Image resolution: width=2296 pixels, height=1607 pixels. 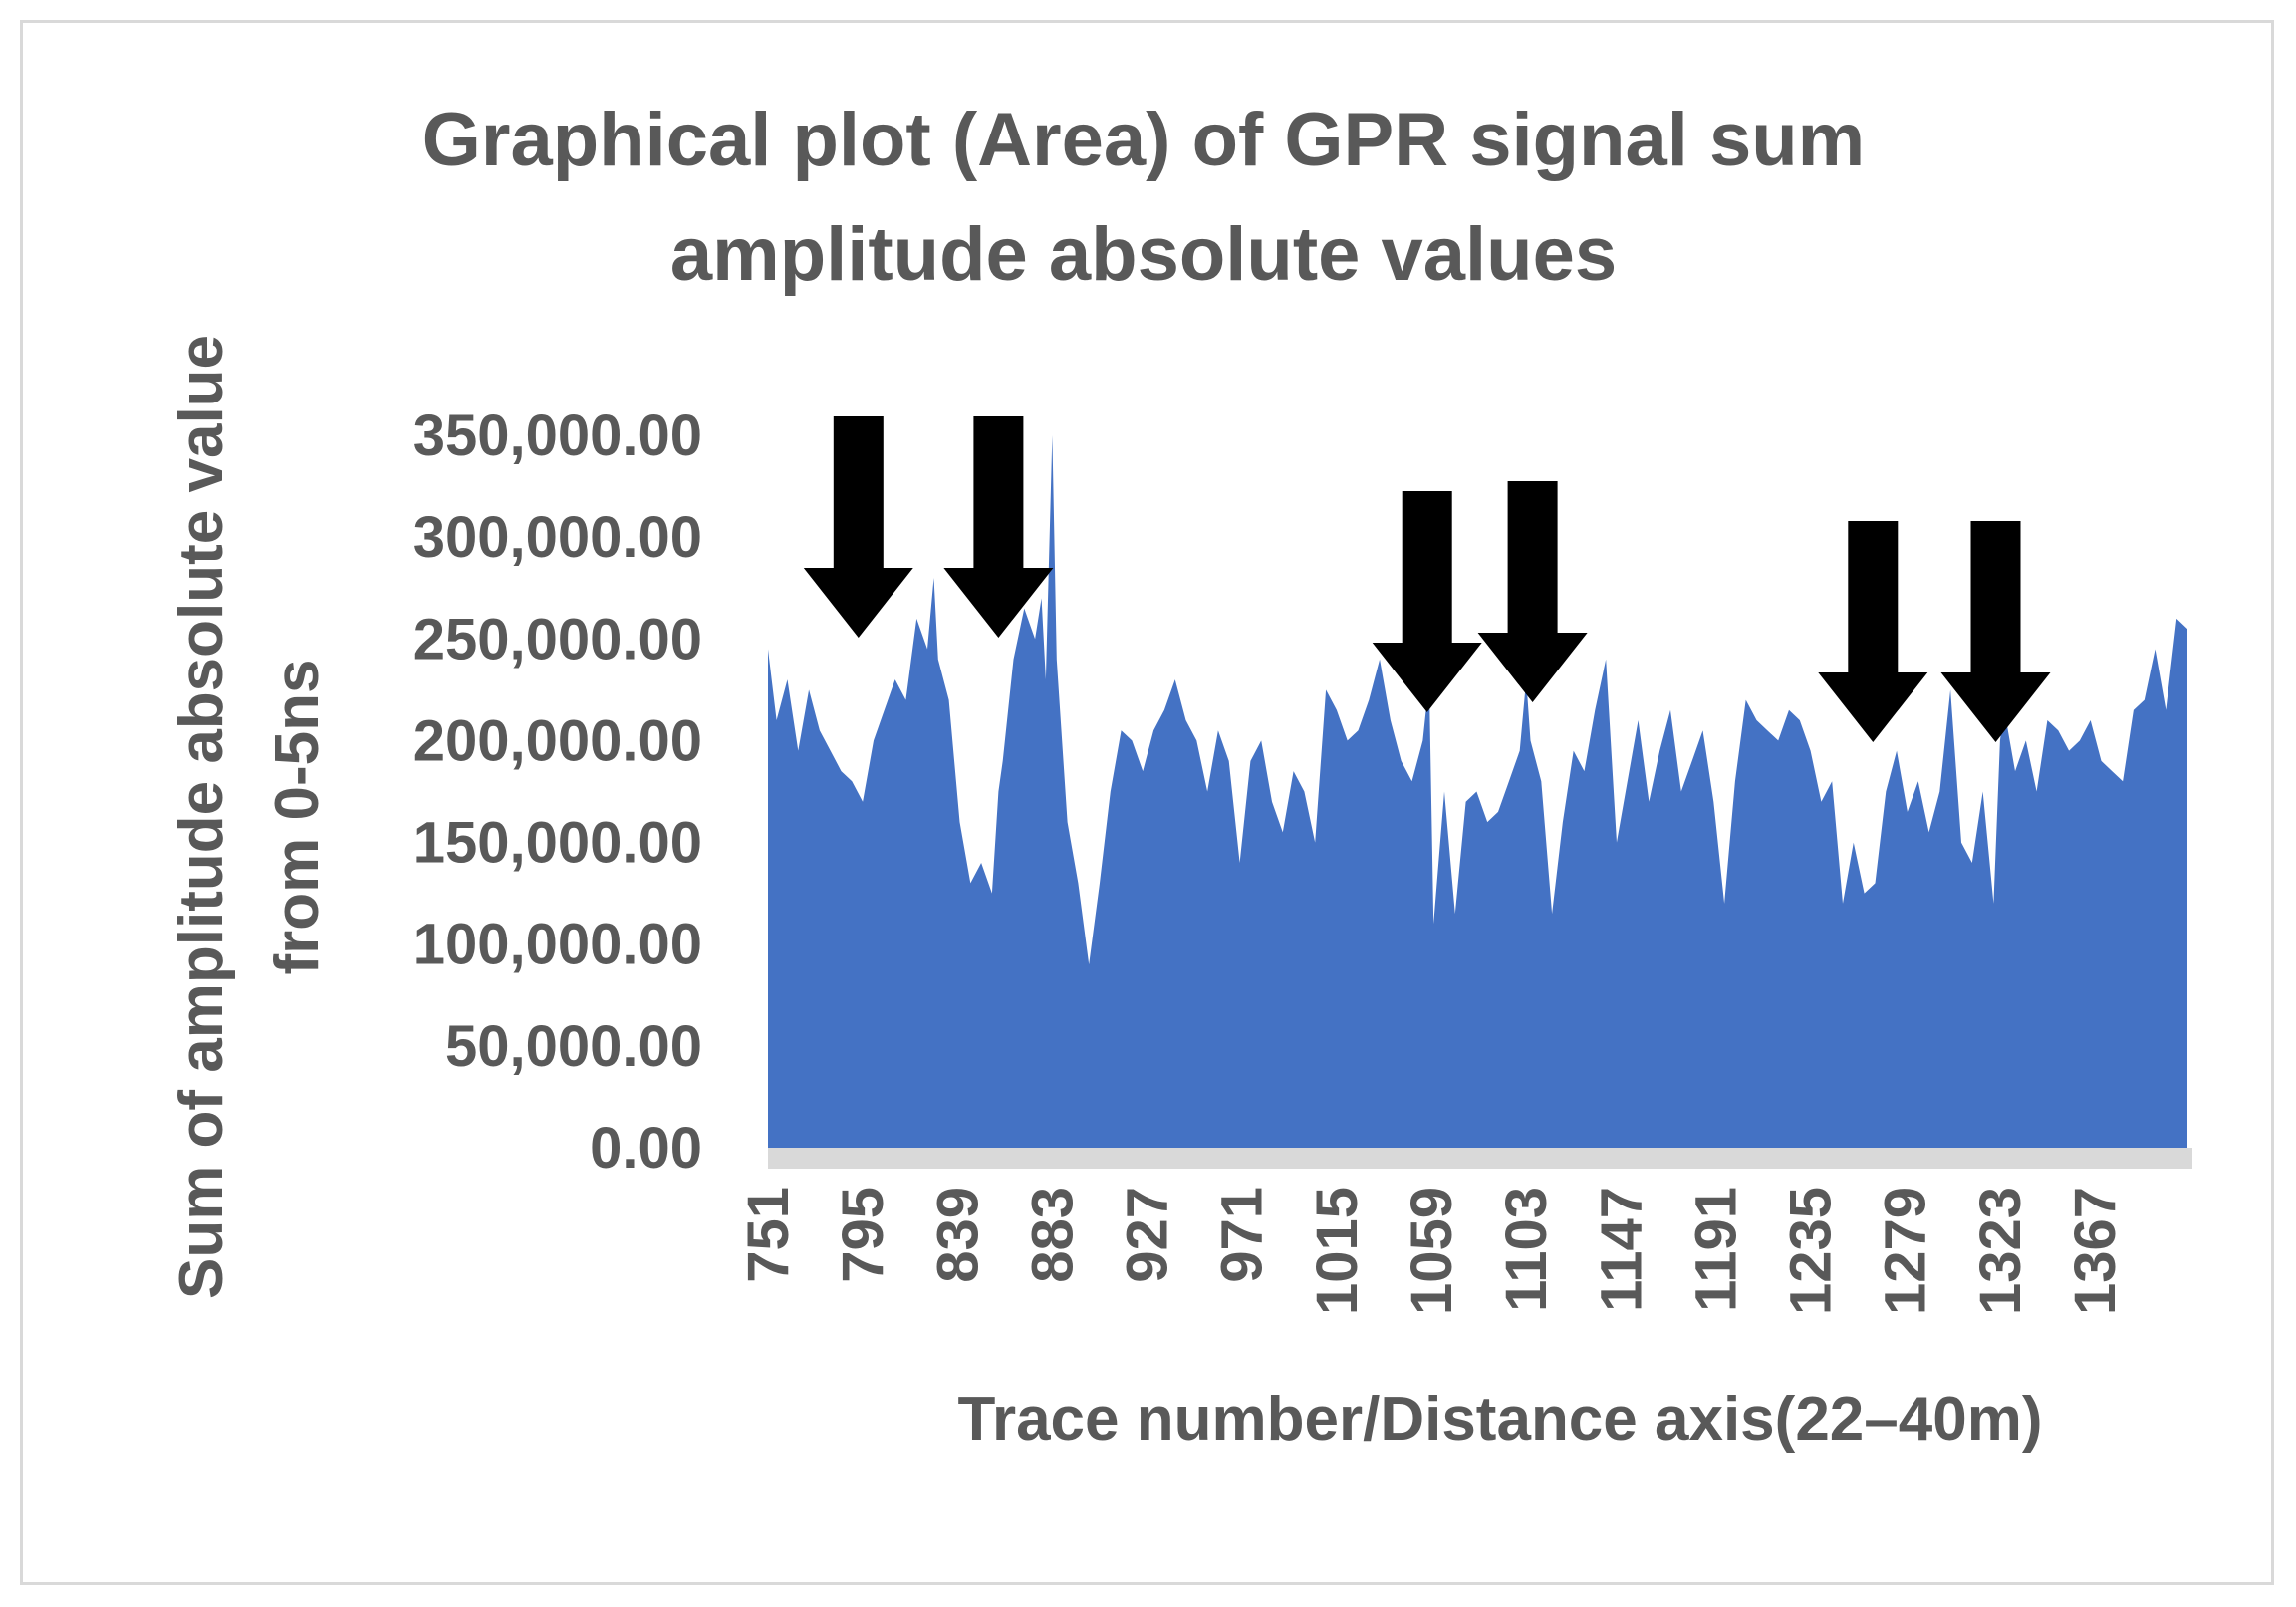 What do you see at coordinates (573, 1046) in the screenshot?
I see `y-tick-label: 50,000.00` at bounding box center [573, 1046].